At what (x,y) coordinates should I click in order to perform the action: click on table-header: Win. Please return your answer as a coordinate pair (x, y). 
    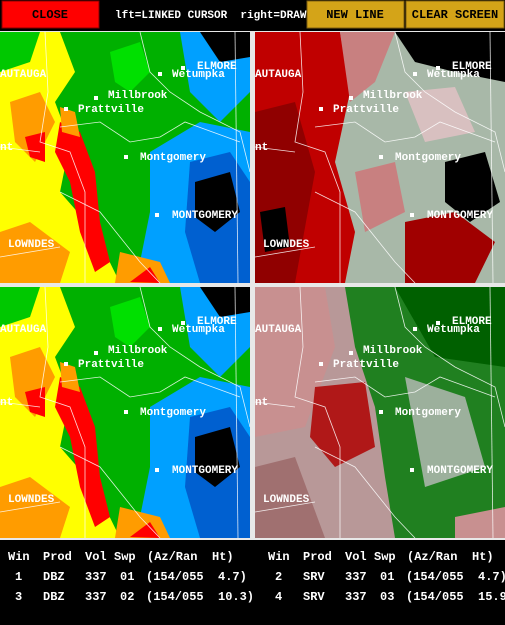
    Looking at the image, I should click on (19, 557).